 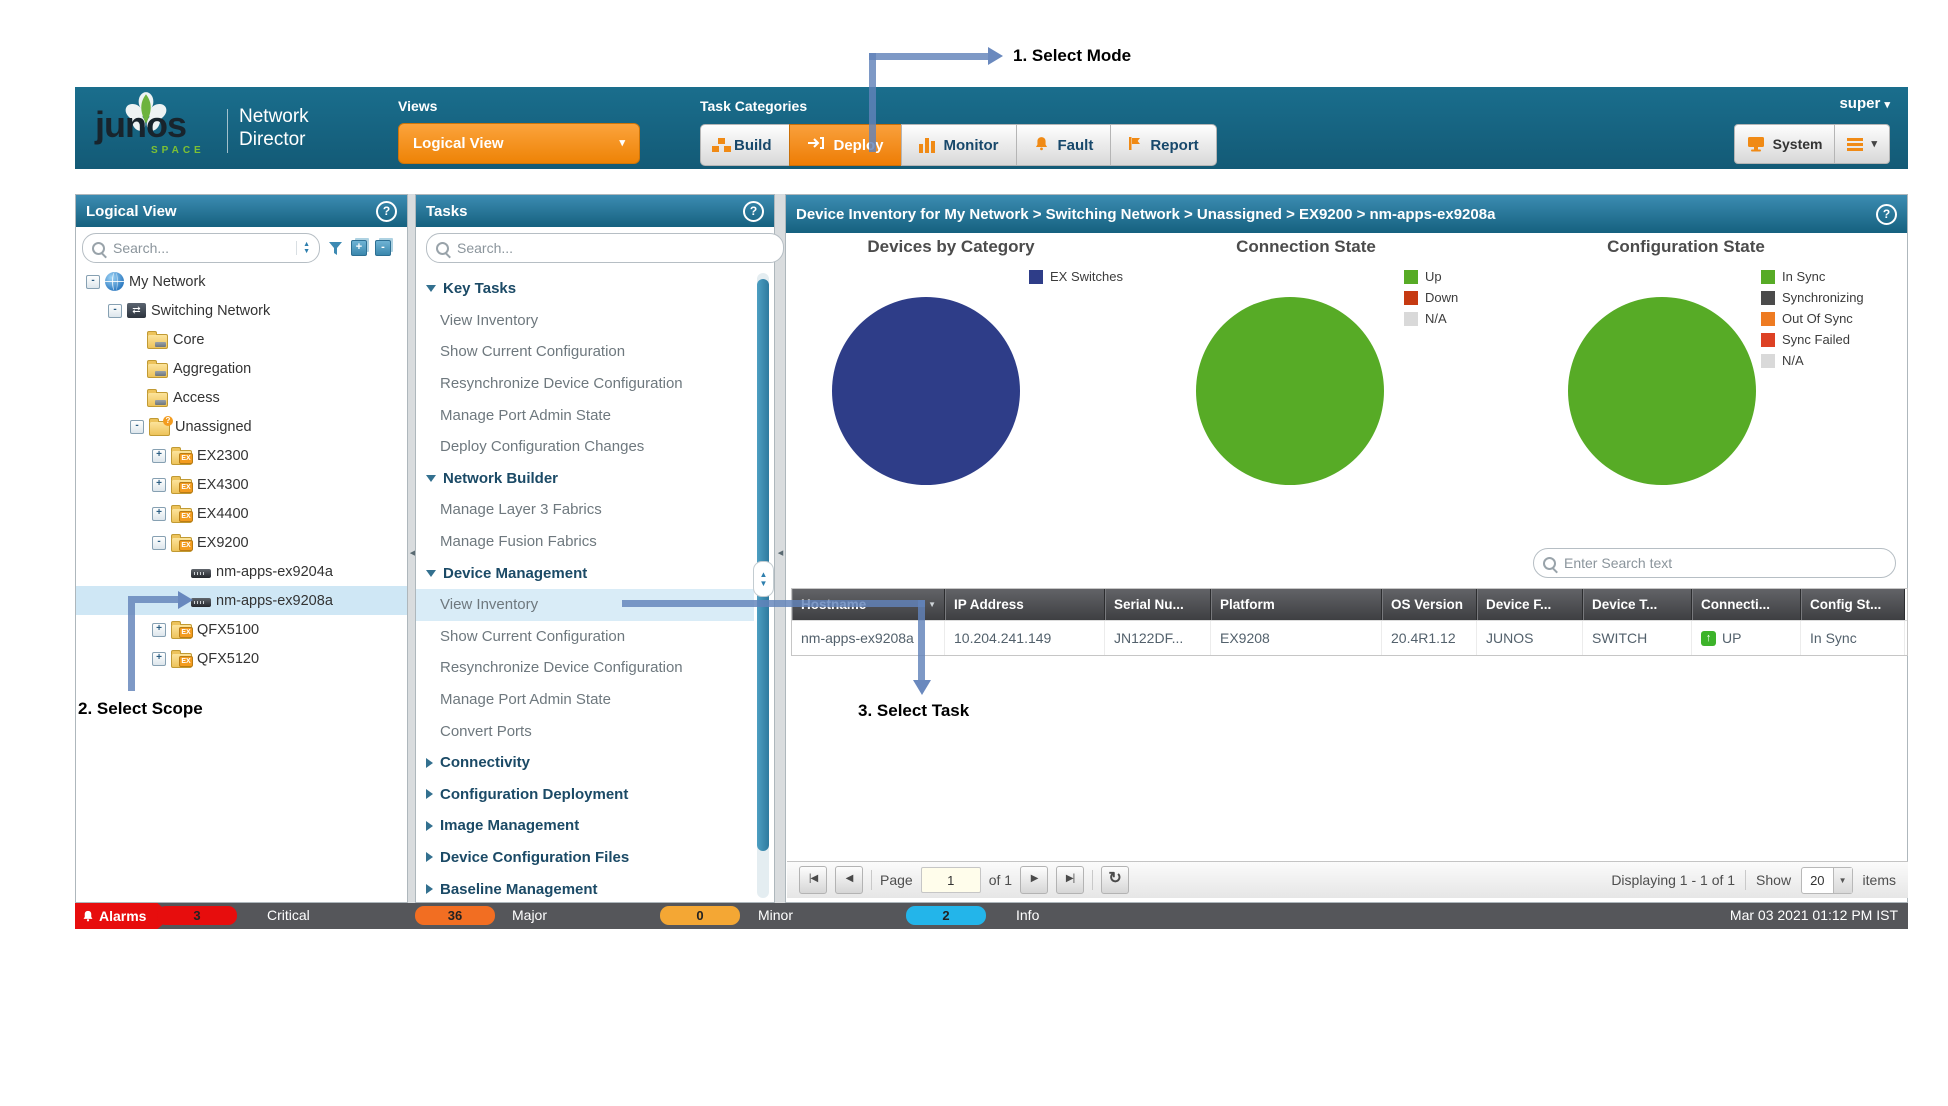 I want to click on cell-os-version: 20.4R1.12, so click(x=1429, y=638).